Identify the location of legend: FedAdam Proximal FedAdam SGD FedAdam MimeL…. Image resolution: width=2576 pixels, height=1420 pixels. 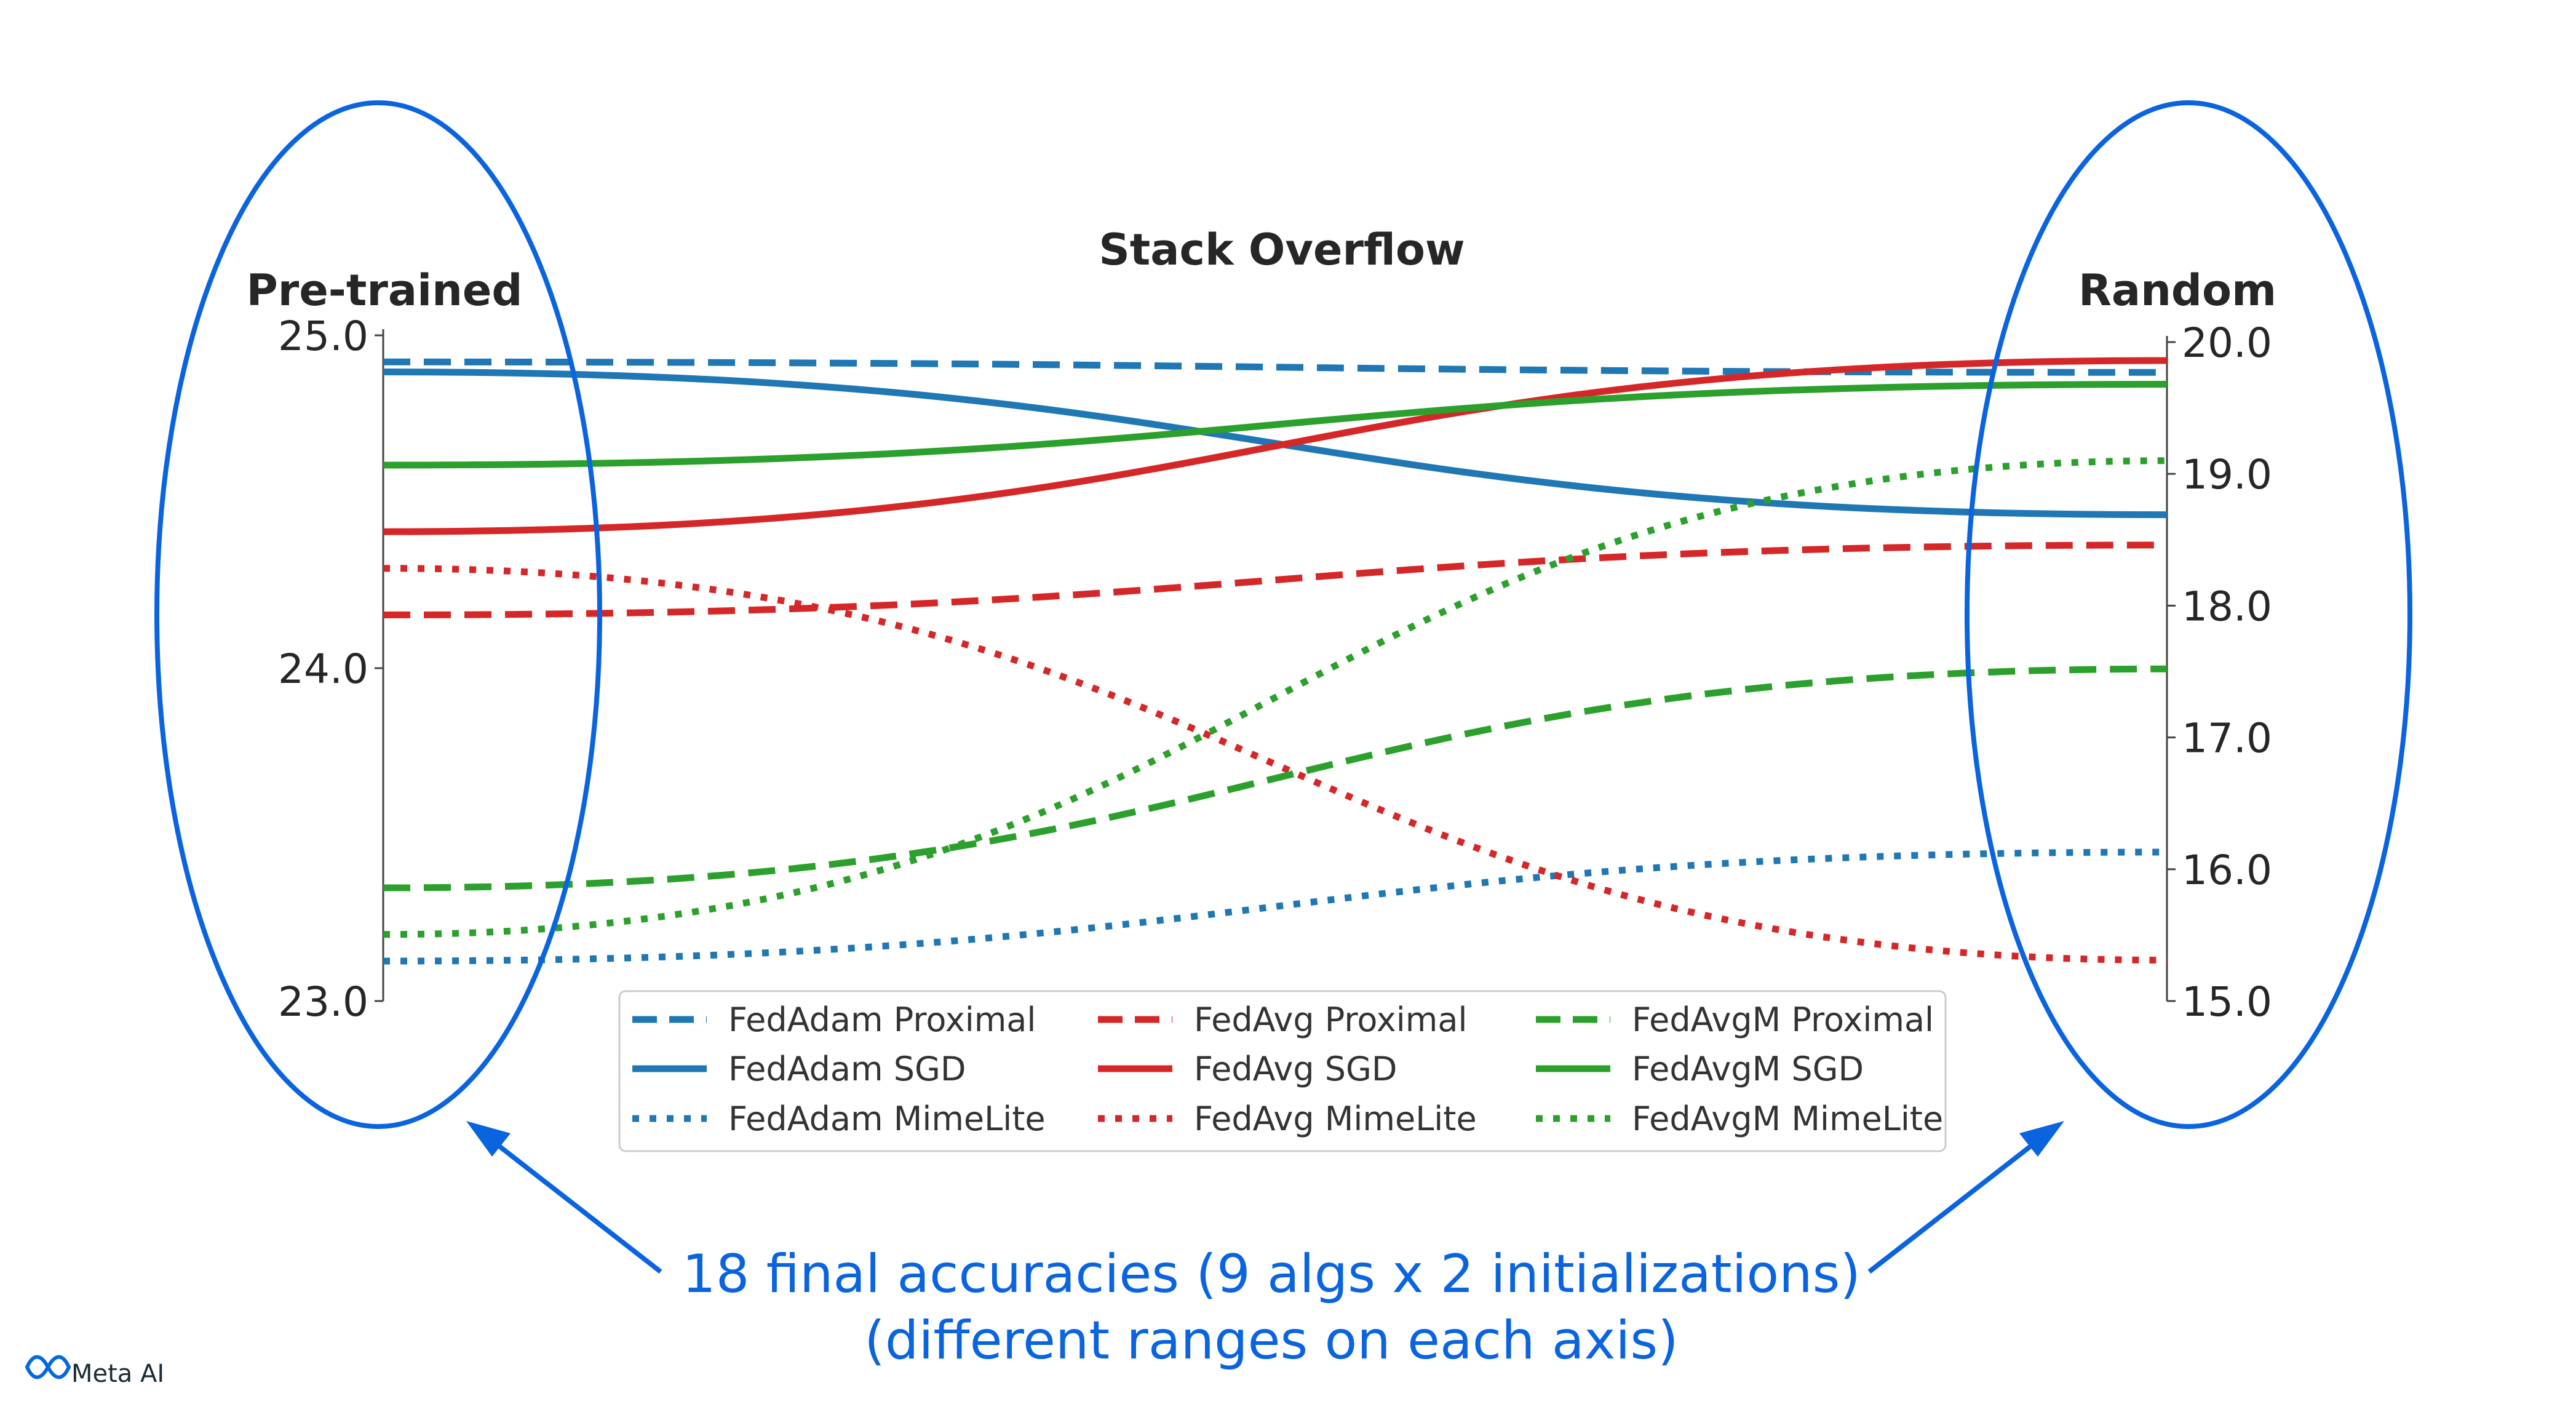
(1282, 1071).